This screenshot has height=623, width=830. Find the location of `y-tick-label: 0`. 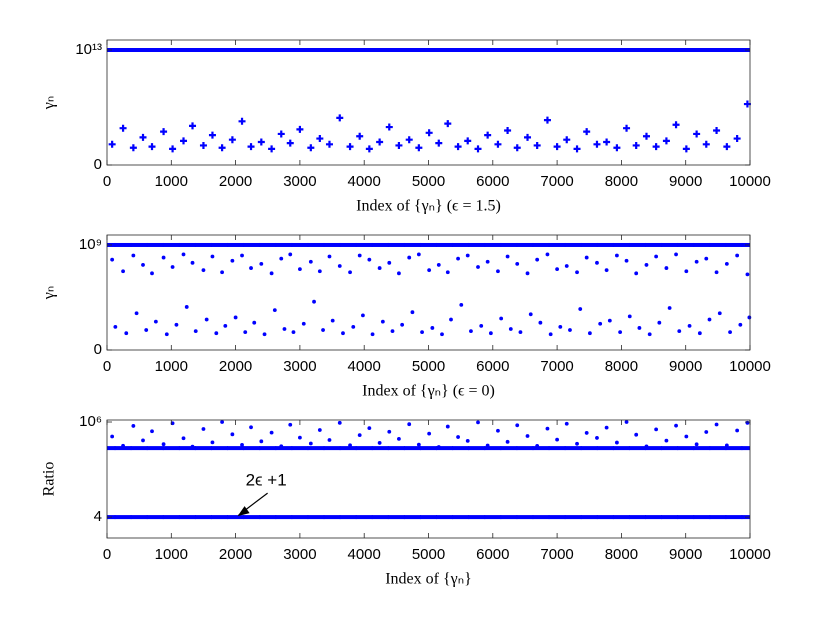

y-tick-label: 0 is located at coordinates (98, 164).